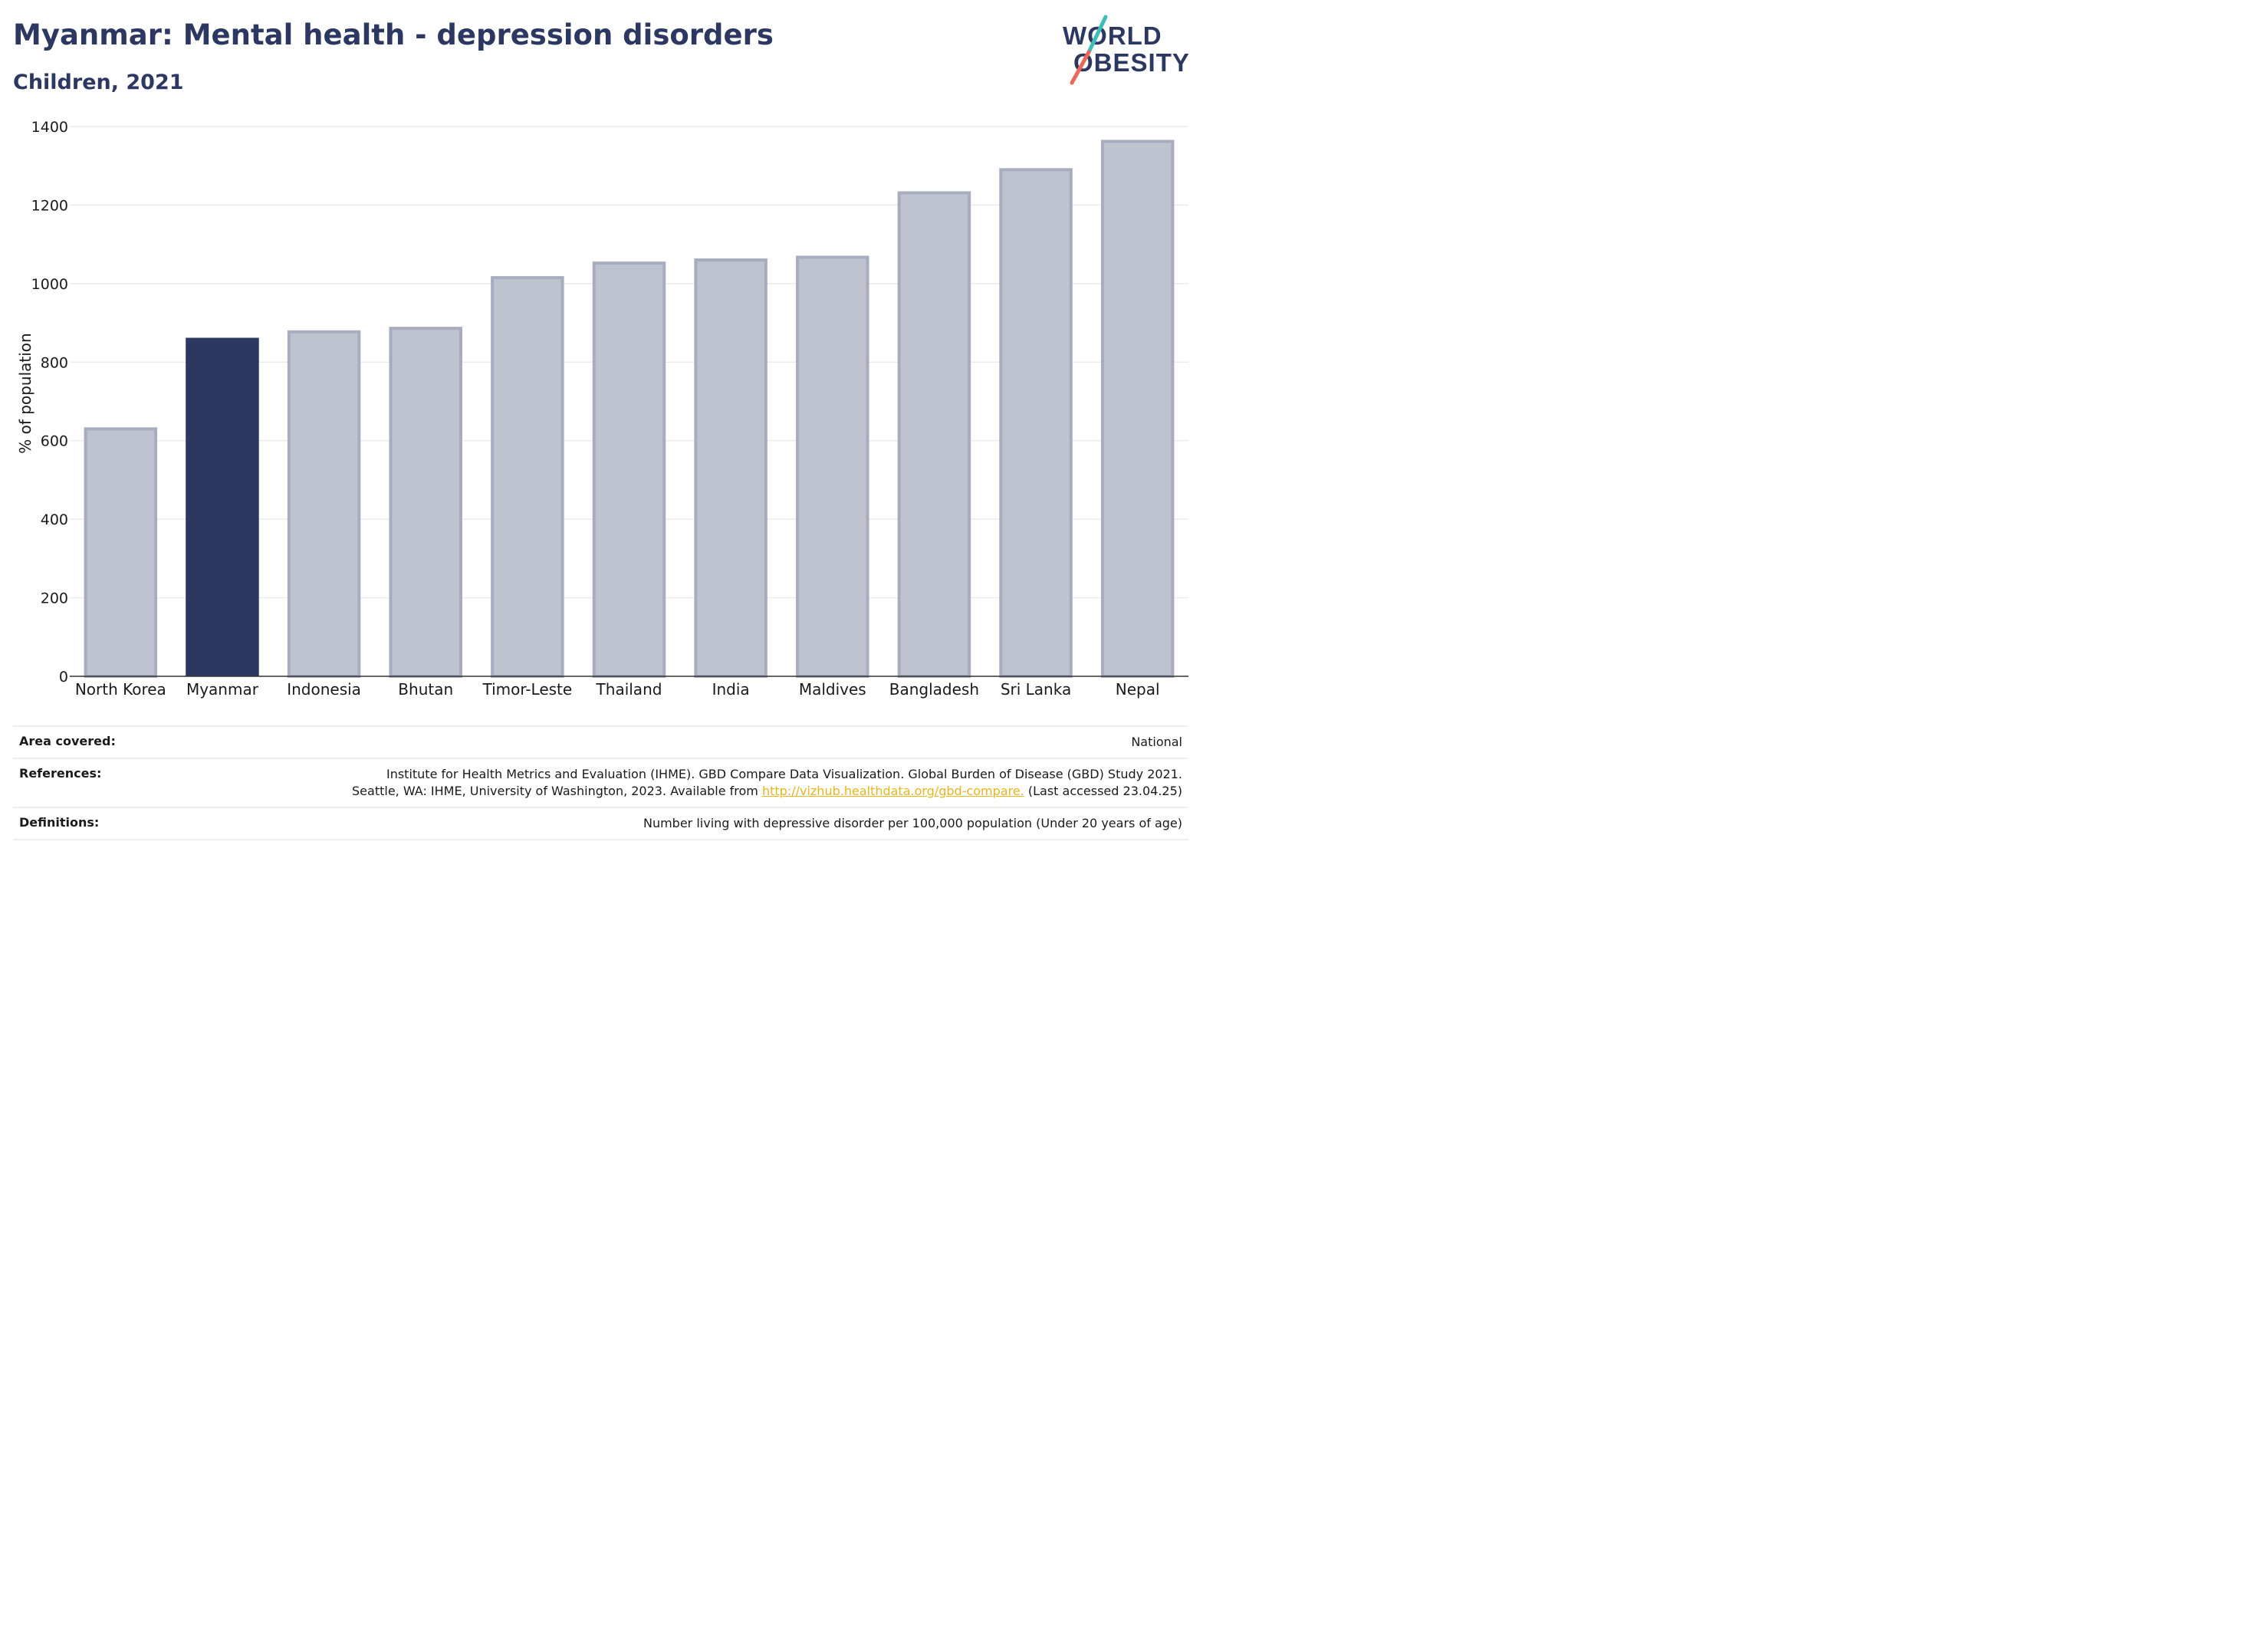 The height and width of the screenshot is (1634, 2268). Describe the element at coordinates (731, 690) in the screenshot. I see `x-tick-label: India` at that location.